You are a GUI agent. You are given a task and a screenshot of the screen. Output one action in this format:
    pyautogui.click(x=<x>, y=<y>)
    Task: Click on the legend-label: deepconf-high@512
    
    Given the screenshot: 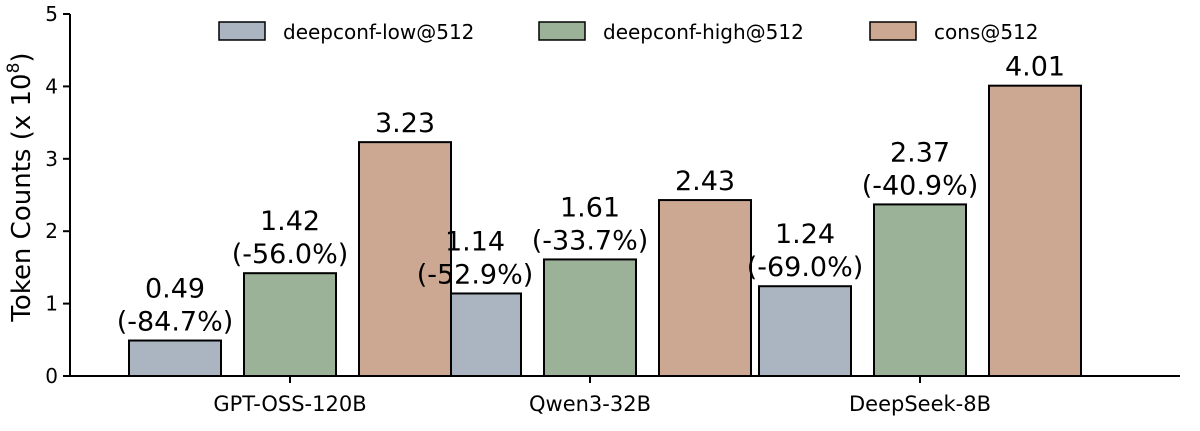 What is the action you would take?
    pyautogui.click(x=703, y=32)
    